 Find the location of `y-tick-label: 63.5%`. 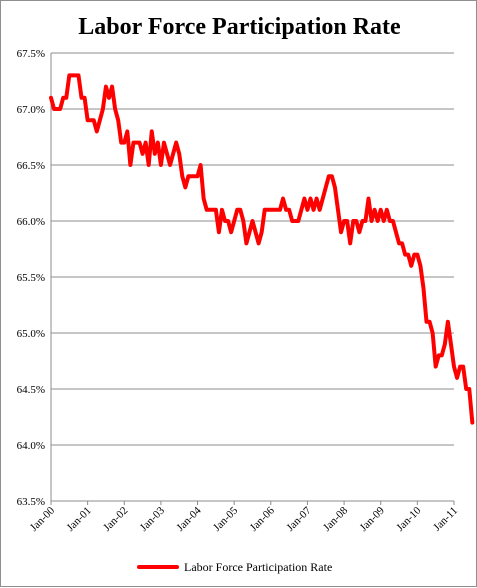

y-tick-label: 63.5% is located at coordinates (31, 502).